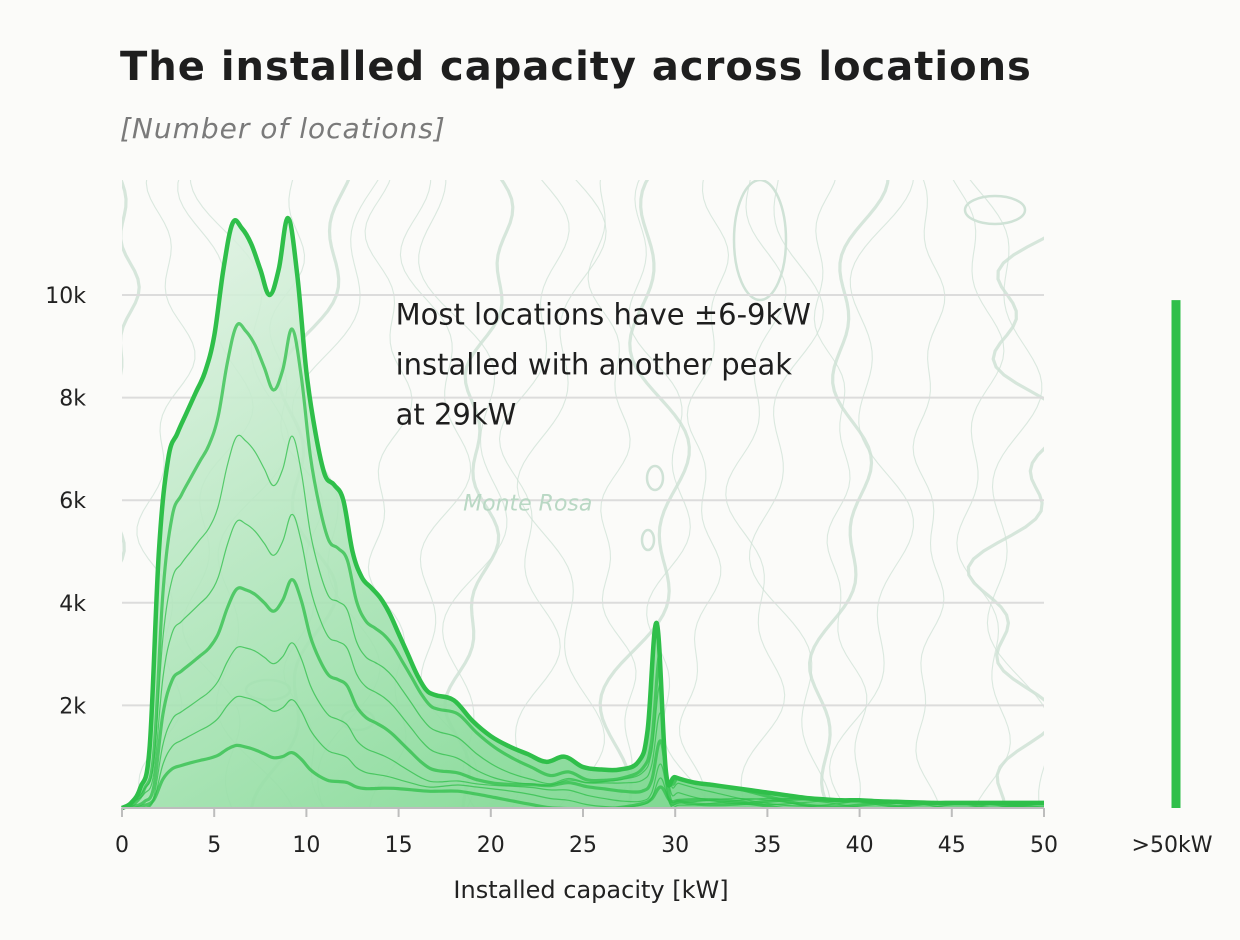 This screenshot has height=940, width=1240. I want to click on chart-title: The installed capacity across locations, so click(576, 67).